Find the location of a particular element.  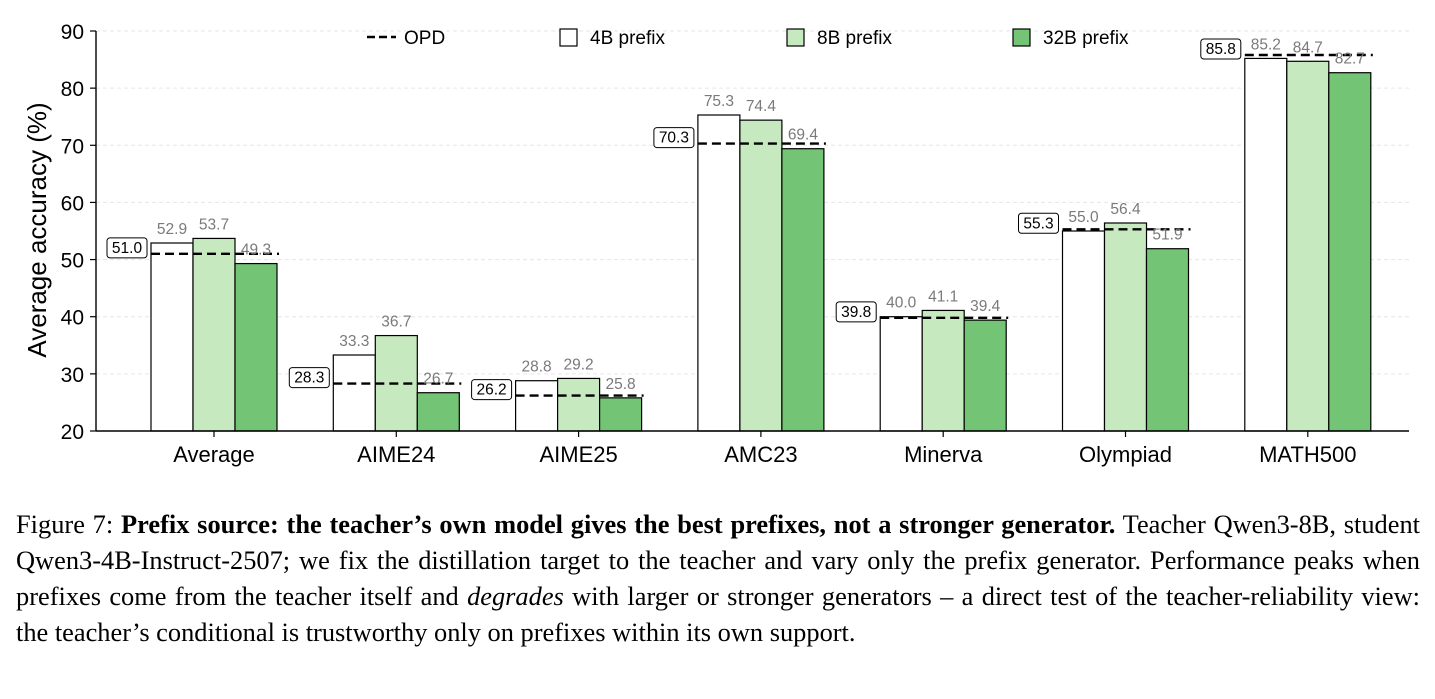

legend-label: 4B prefix is located at coordinates (627, 38).